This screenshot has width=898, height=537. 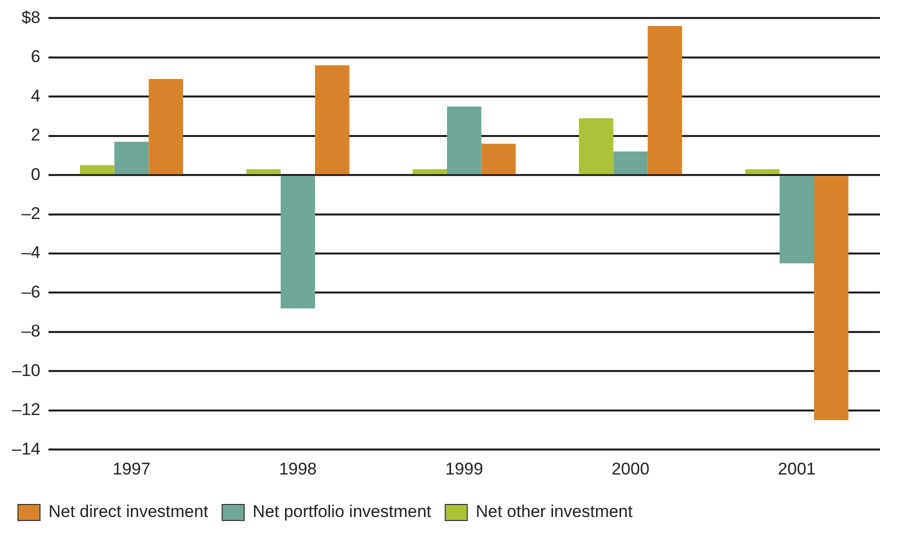 I want to click on y-tick-label: 2, so click(x=35, y=135).